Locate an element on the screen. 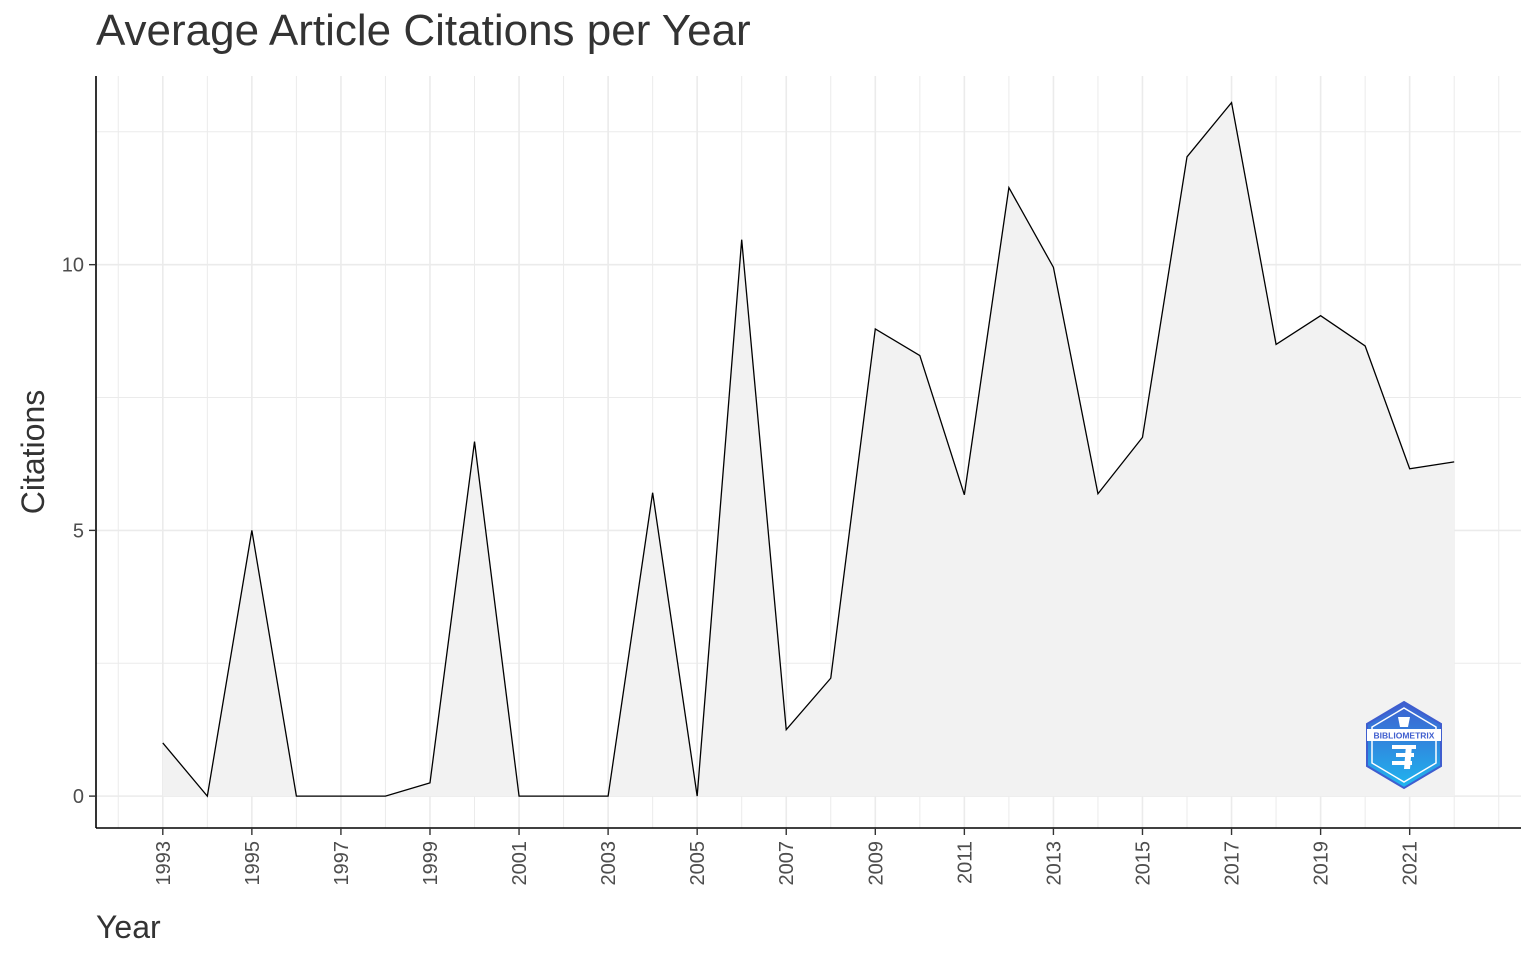 This screenshot has height=960, width=1536. y-axis-title: Citations is located at coordinates (33, 452).